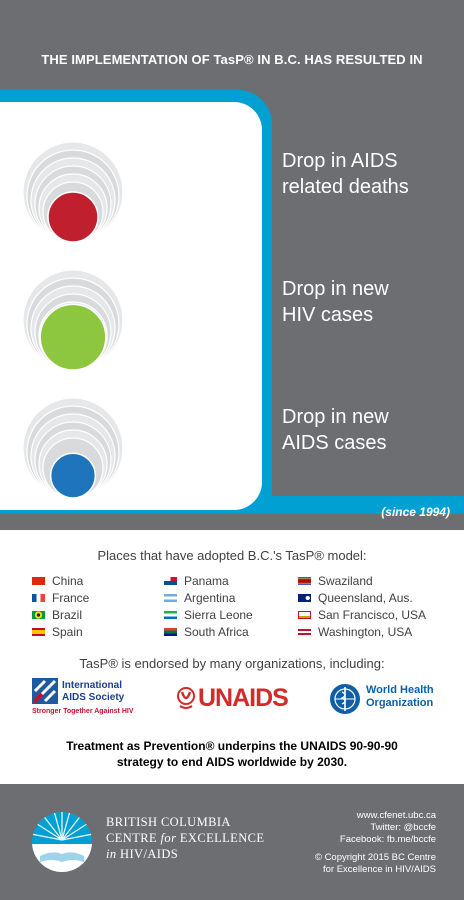 The height and width of the screenshot is (900, 464). I want to click on china-flag-icon, so click(38, 580).